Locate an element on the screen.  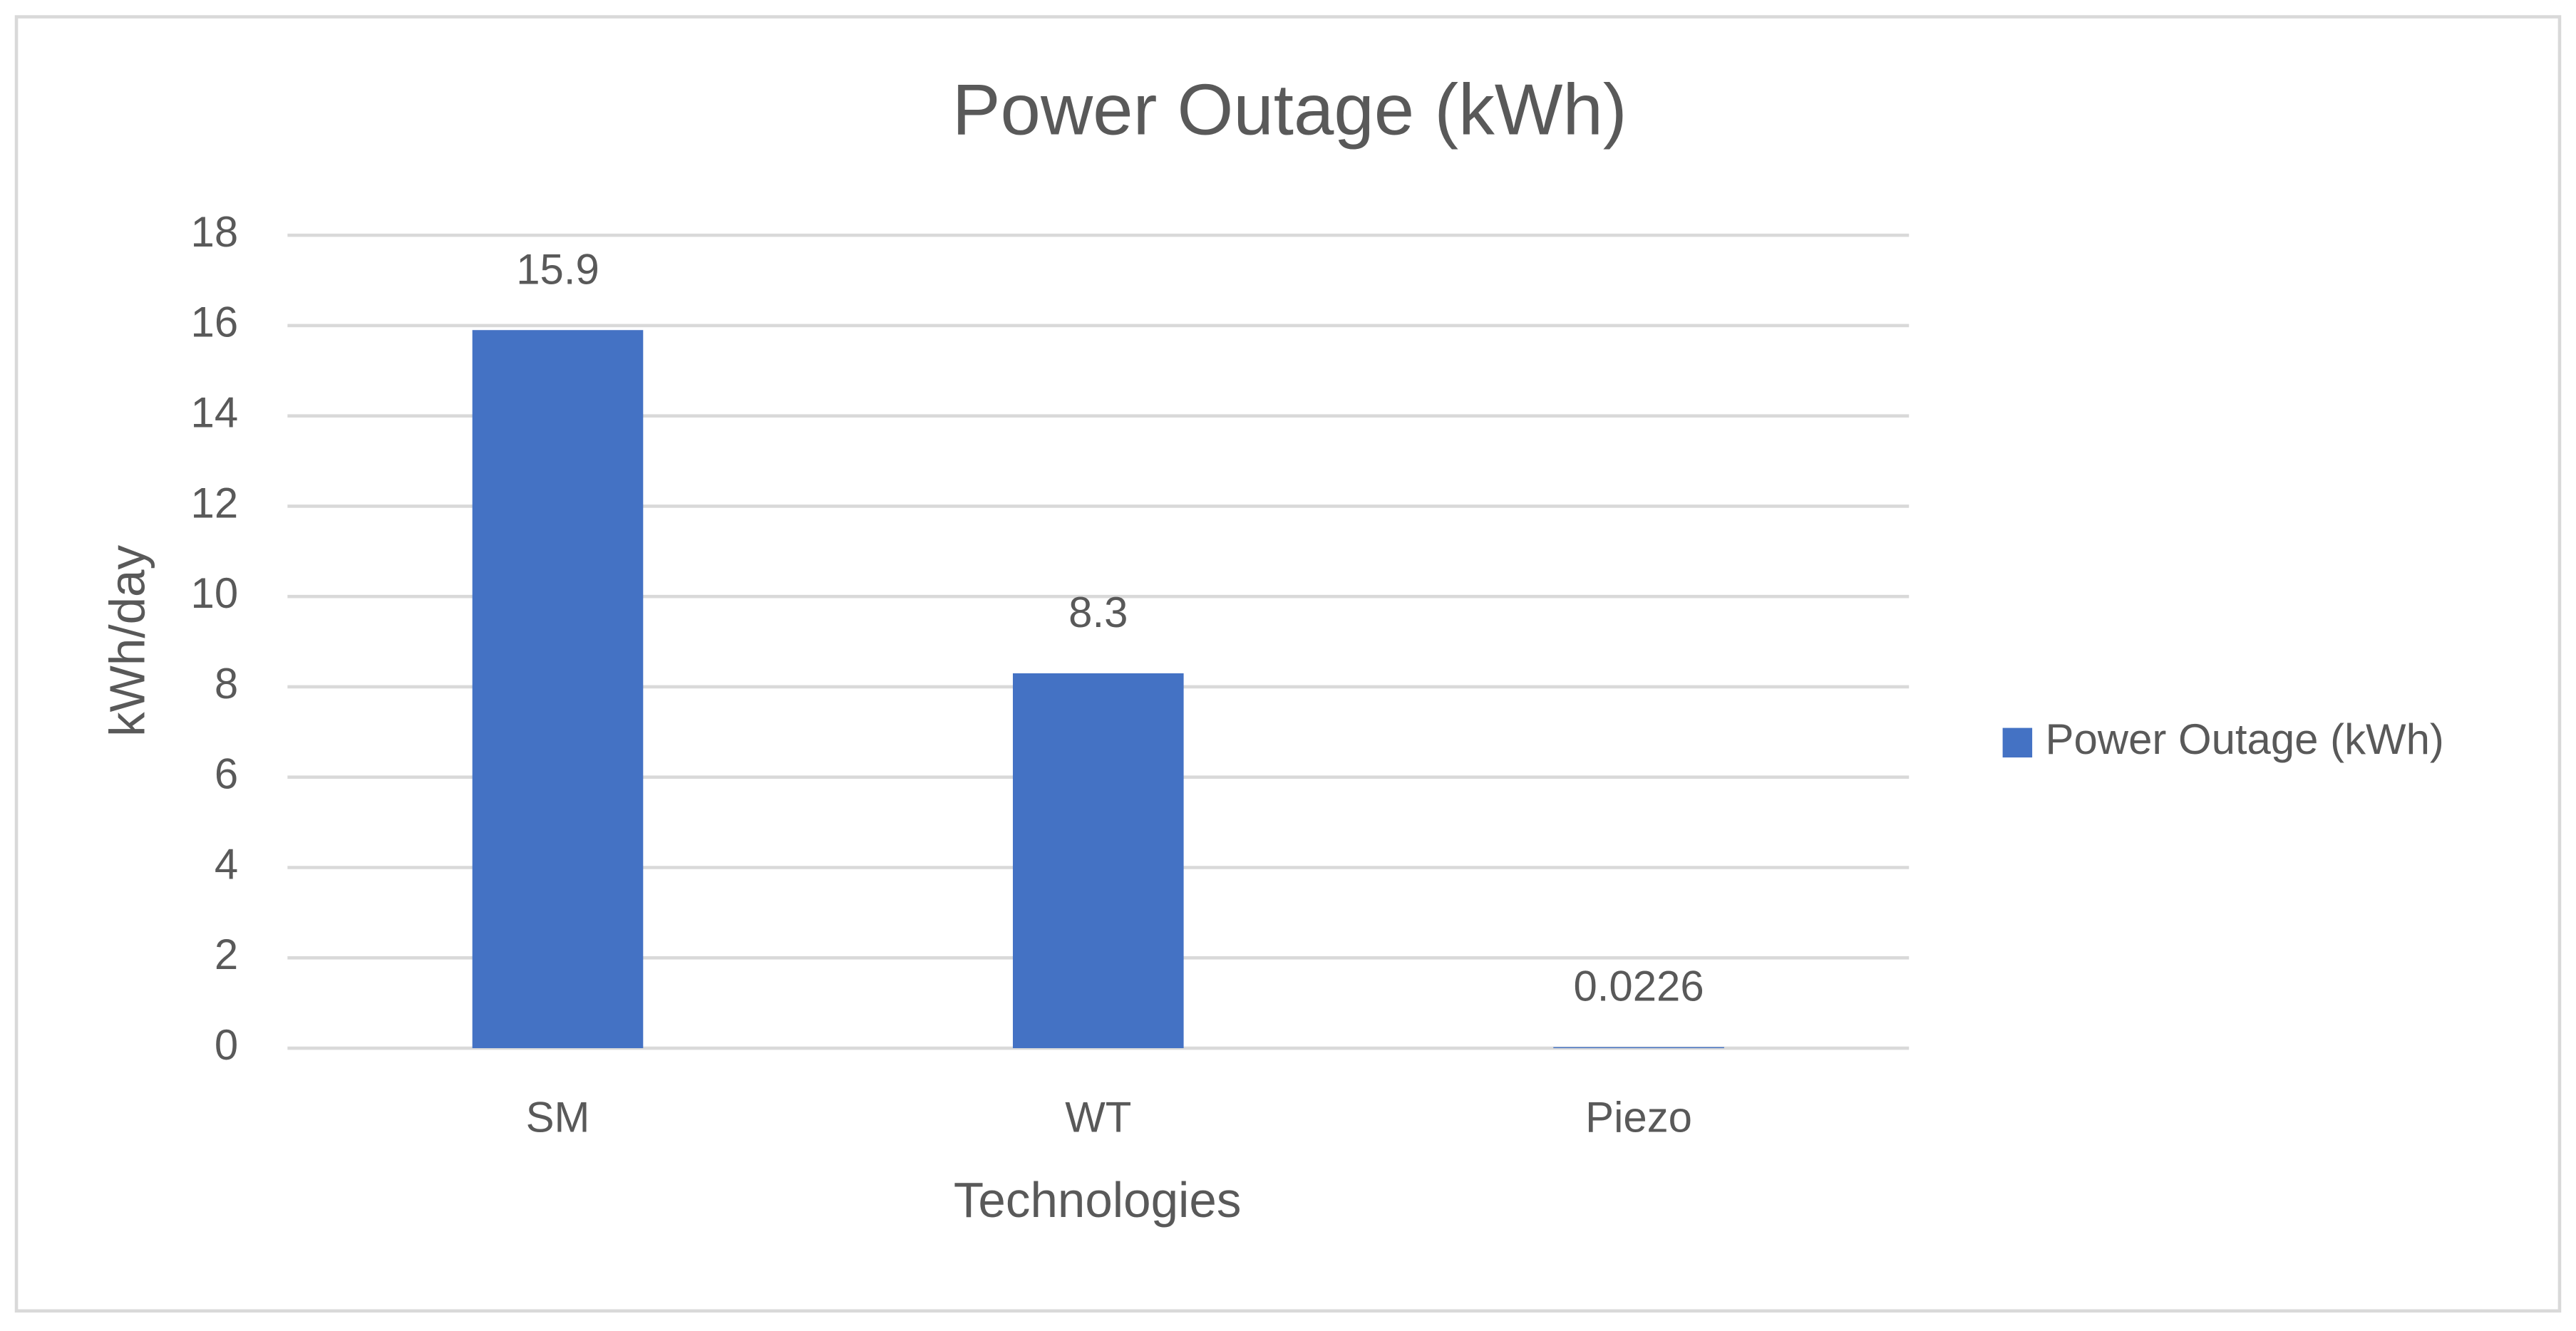
y-tick-label: 16 is located at coordinates (215, 323).